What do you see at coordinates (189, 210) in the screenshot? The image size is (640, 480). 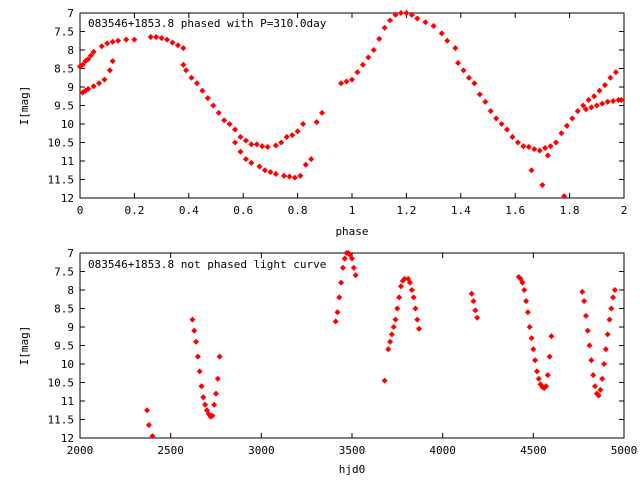 I see `x-tick-label: 0.4` at bounding box center [189, 210].